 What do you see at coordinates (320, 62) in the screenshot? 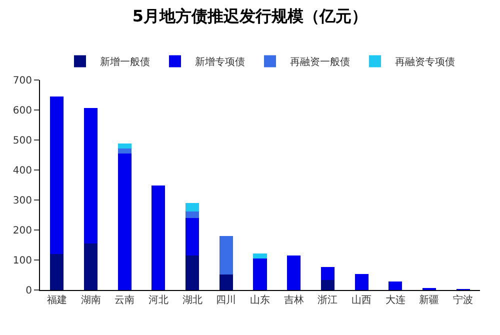
I see `legend-label: 再融资一般债` at bounding box center [320, 62].